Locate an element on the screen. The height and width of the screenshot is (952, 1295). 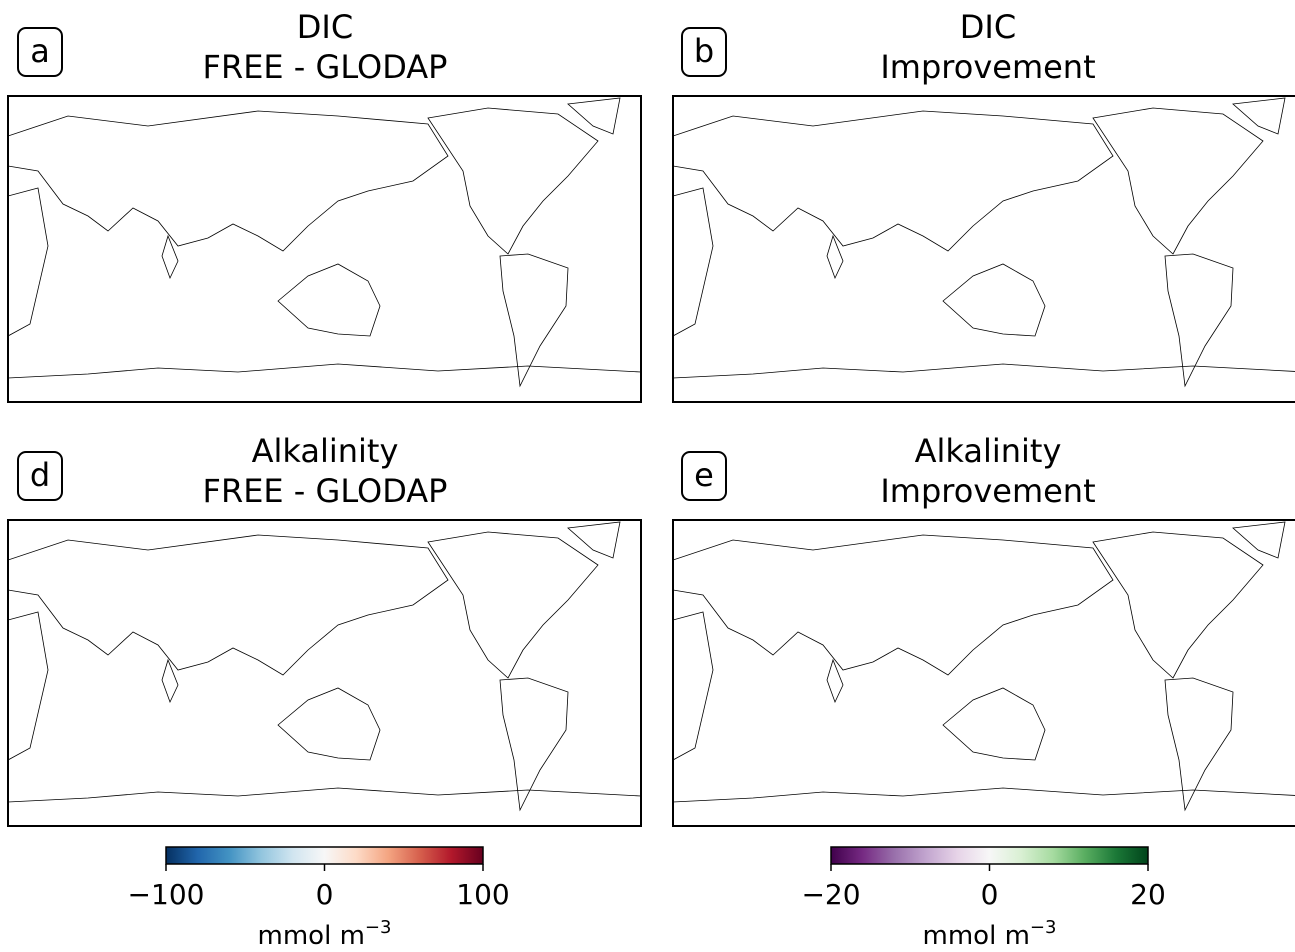
colorbar-tick-label: 20 is located at coordinates (1148, 894).